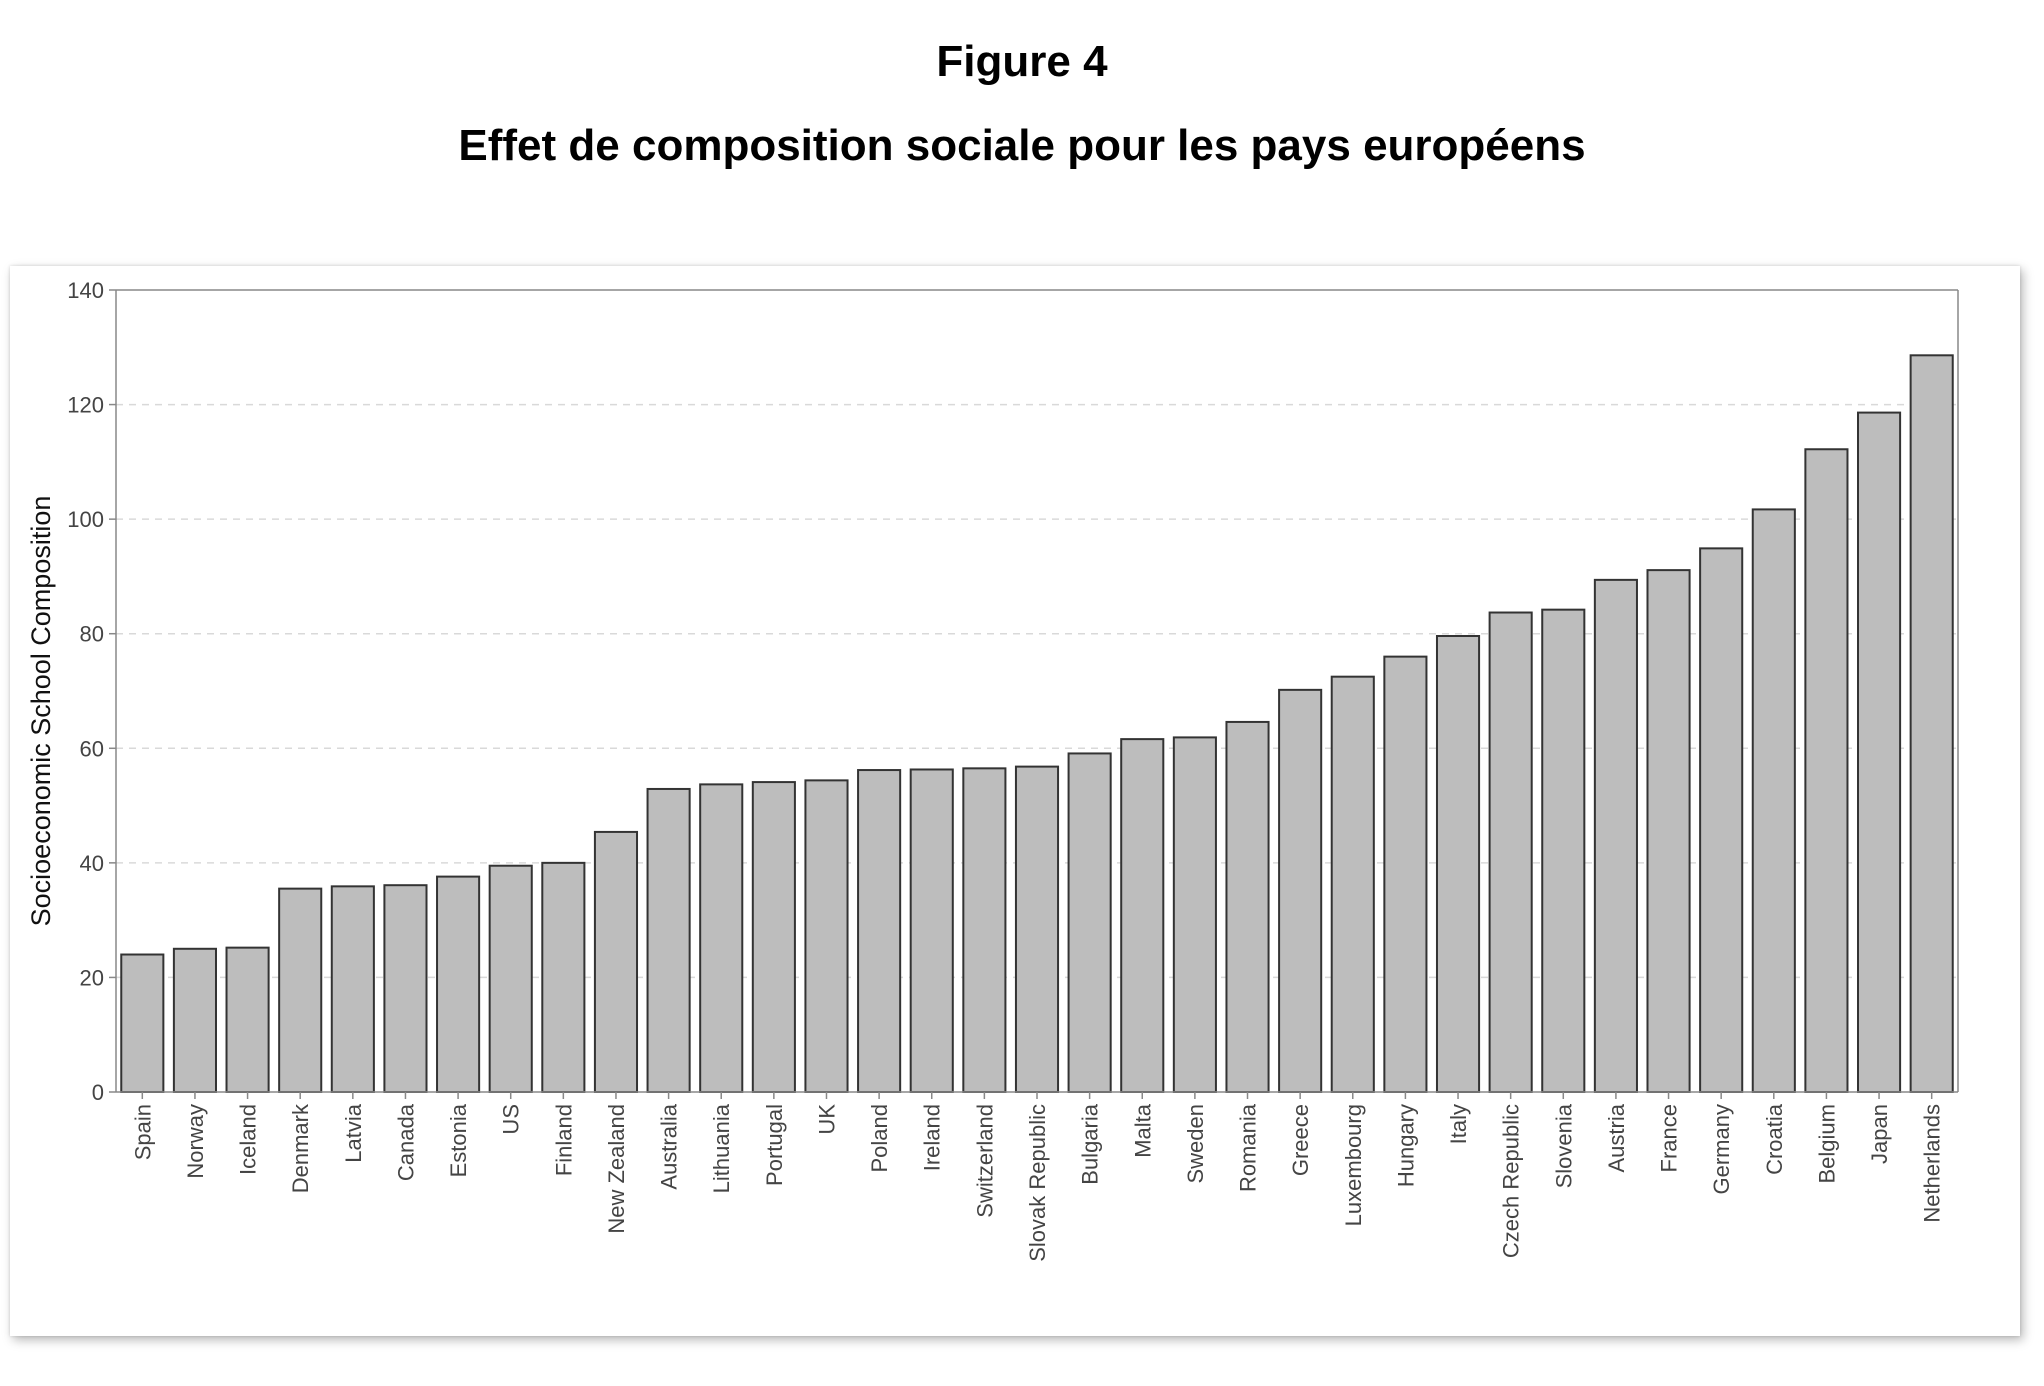 This screenshot has width=2044, height=1386. Describe the element at coordinates (563, 1140) in the screenshot. I see `x-tick-label: Finland` at that location.